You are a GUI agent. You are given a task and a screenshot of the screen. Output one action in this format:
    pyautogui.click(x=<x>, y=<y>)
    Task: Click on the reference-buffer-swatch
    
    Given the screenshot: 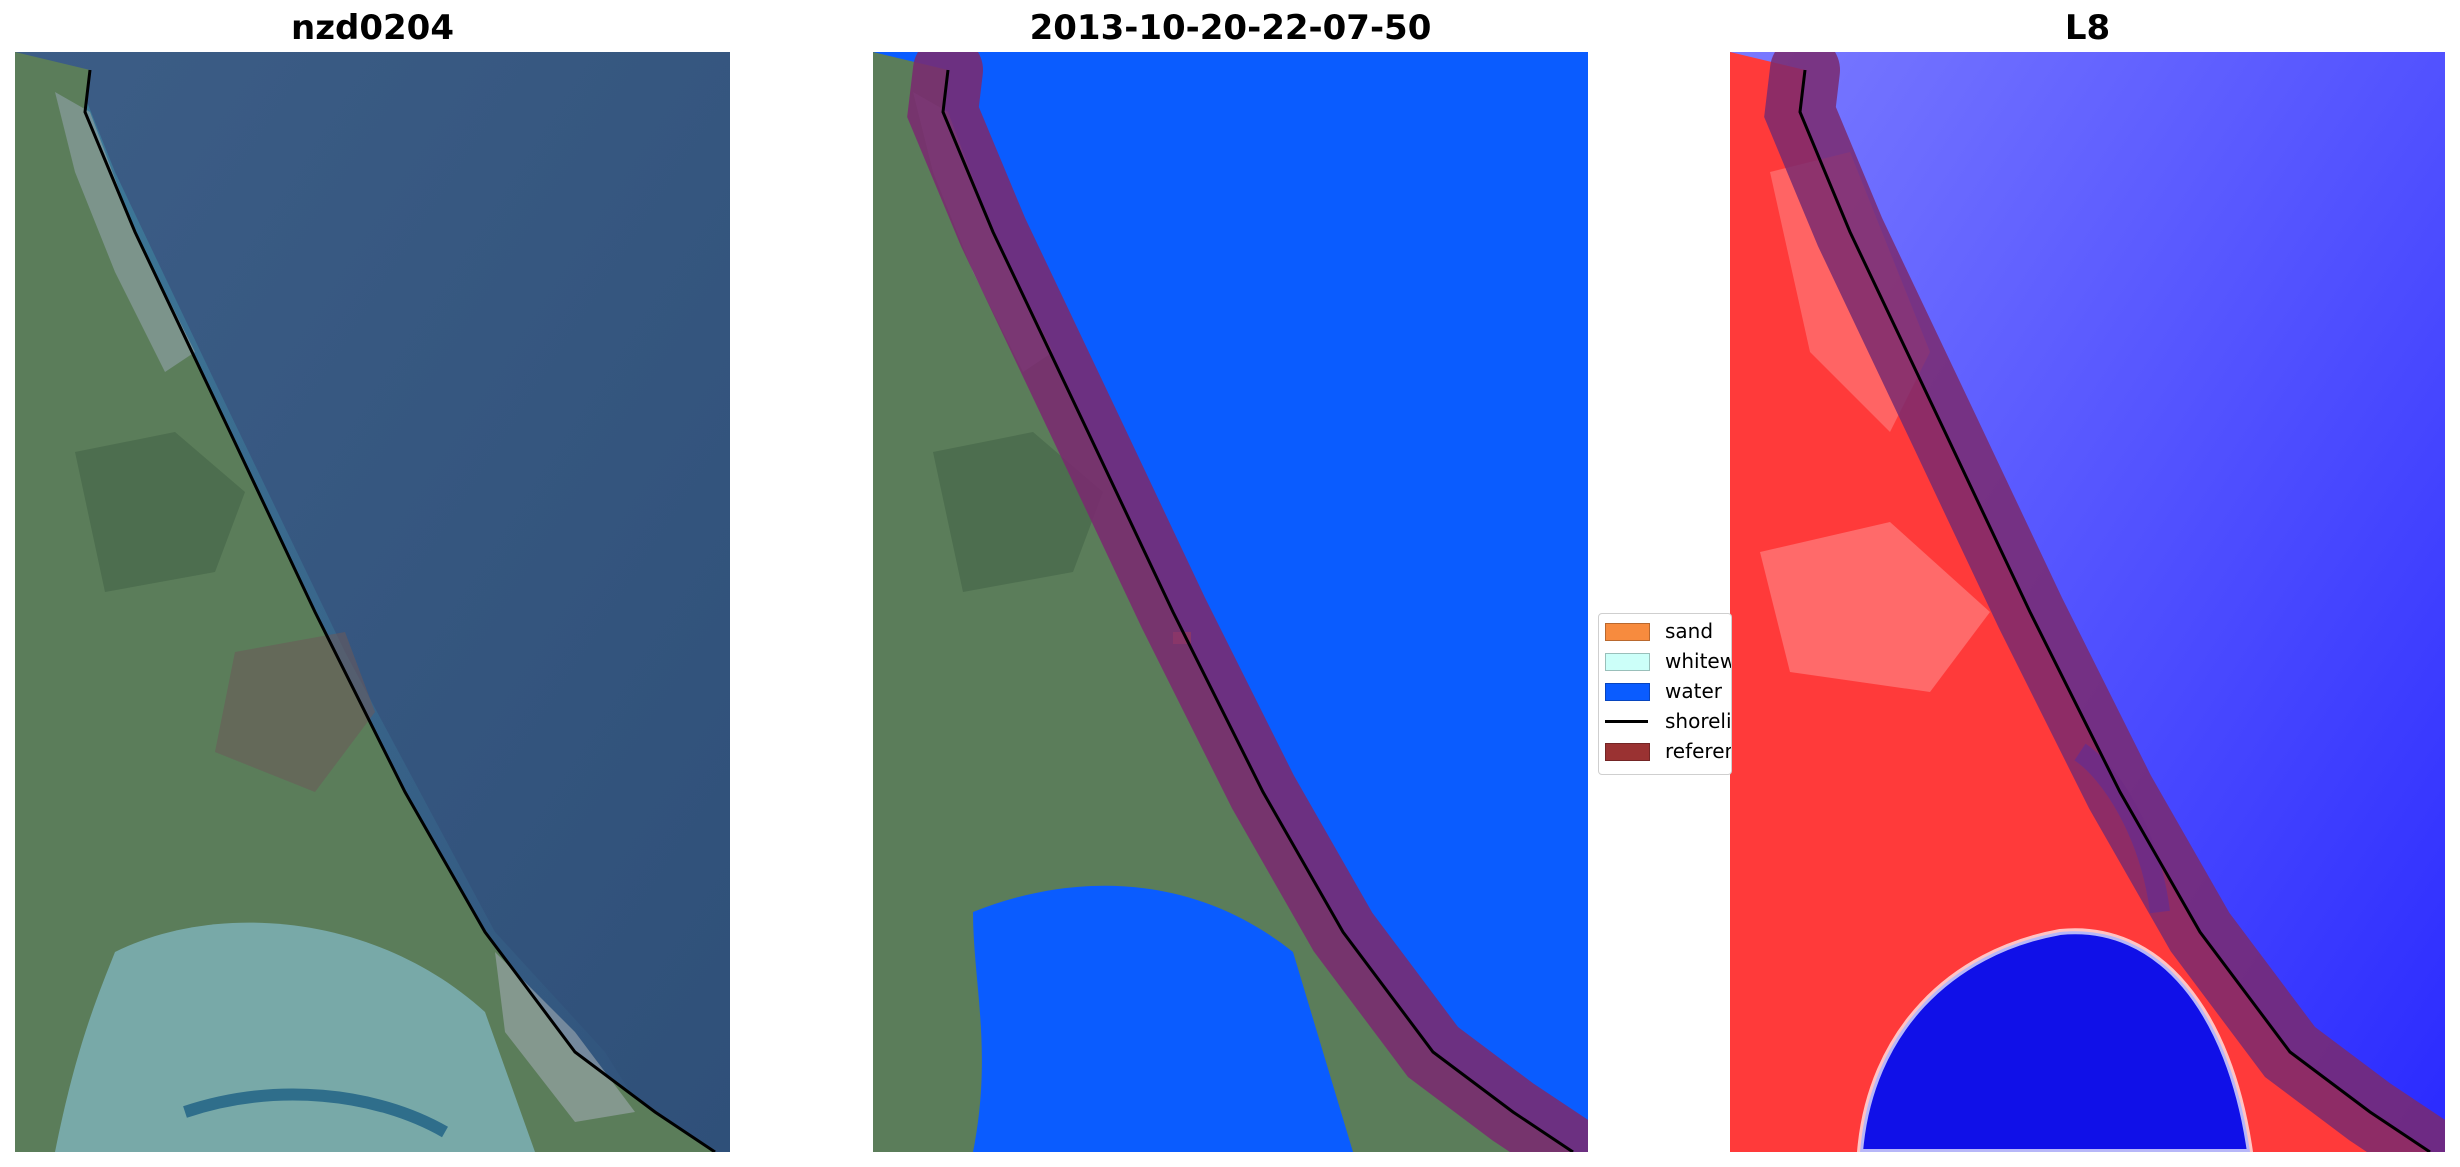 What is the action you would take?
    pyautogui.click(x=1627, y=752)
    